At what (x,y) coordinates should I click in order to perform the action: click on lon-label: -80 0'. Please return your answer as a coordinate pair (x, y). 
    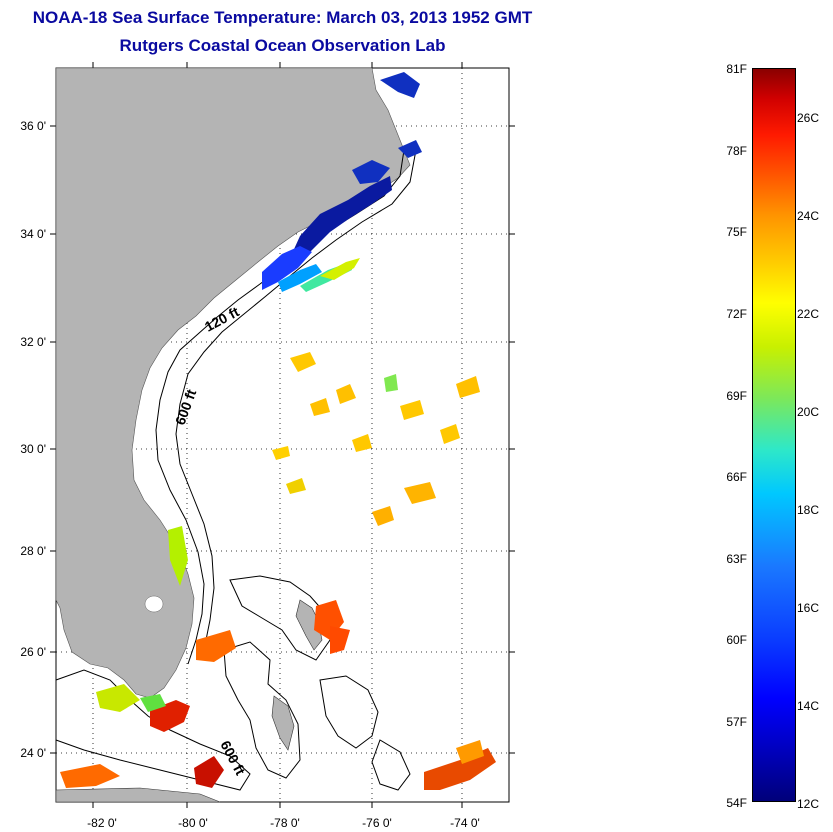
    Looking at the image, I should click on (193, 823).